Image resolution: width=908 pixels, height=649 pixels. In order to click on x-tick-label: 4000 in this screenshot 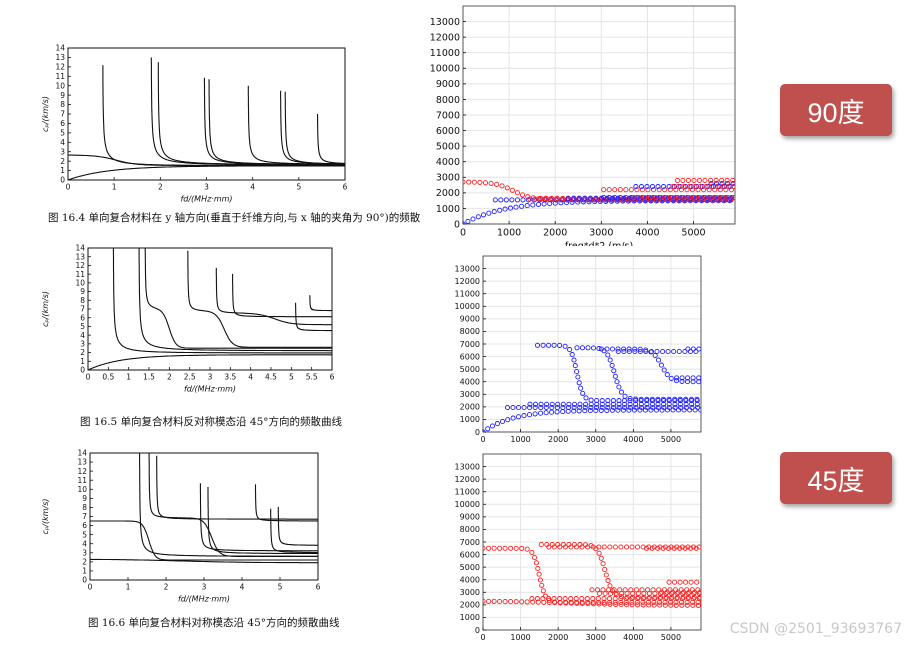, I will do `click(633, 439)`.